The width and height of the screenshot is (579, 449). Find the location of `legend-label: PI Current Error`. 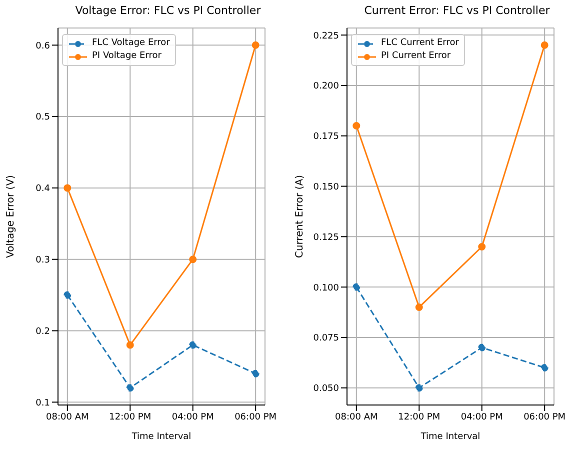

legend-label: PI Current Error is located at coordinates (416, 56).